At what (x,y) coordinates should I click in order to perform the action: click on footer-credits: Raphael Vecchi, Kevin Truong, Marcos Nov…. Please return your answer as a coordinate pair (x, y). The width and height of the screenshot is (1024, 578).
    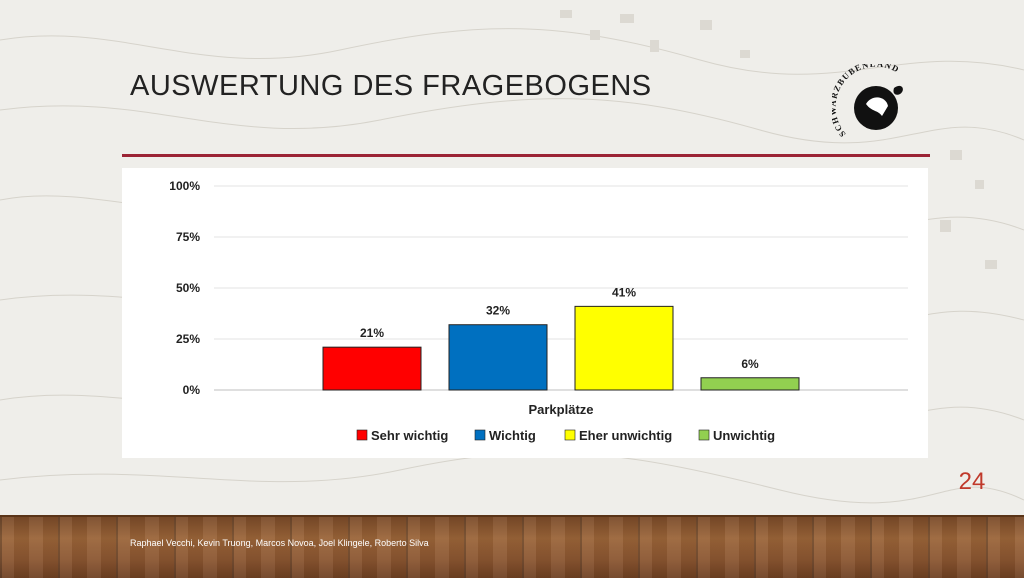
    Looking at the image, I should click on (279, 543).